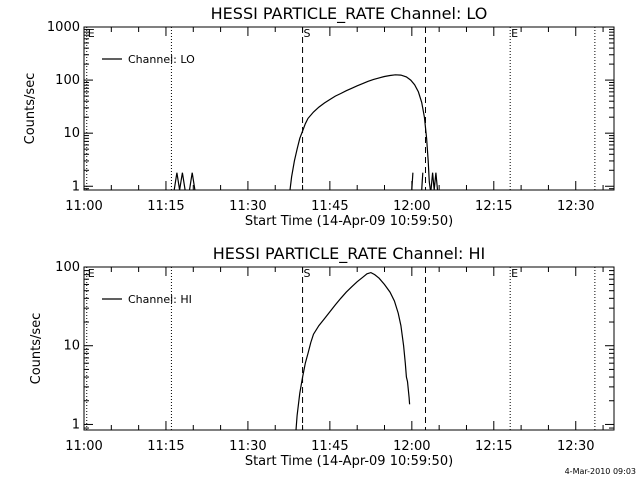 This screenshot has width=640, height=480. Describe the element at coordinates (160, 299) in the screenshot. I see `legend-entry: Channel: HI` at that location.